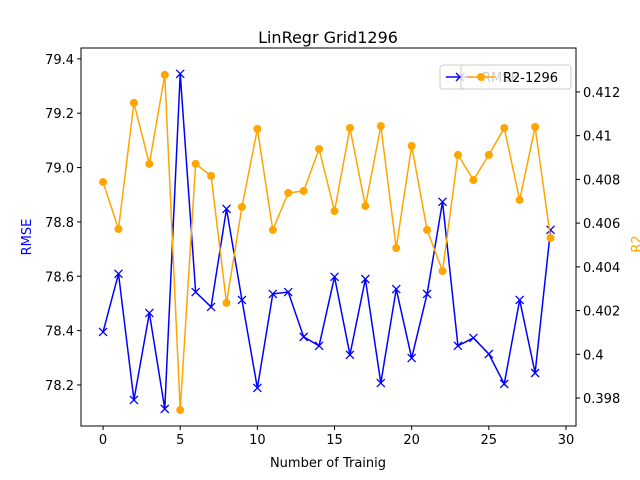 The image size is (640, 480). I want to click on y-axis-label: RMSE, so click(27, 237).